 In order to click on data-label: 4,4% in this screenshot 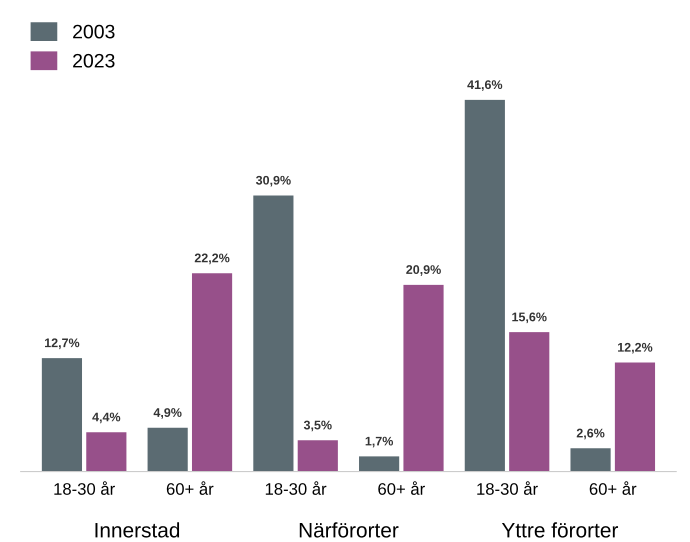, I will do `click(106, 418)`.